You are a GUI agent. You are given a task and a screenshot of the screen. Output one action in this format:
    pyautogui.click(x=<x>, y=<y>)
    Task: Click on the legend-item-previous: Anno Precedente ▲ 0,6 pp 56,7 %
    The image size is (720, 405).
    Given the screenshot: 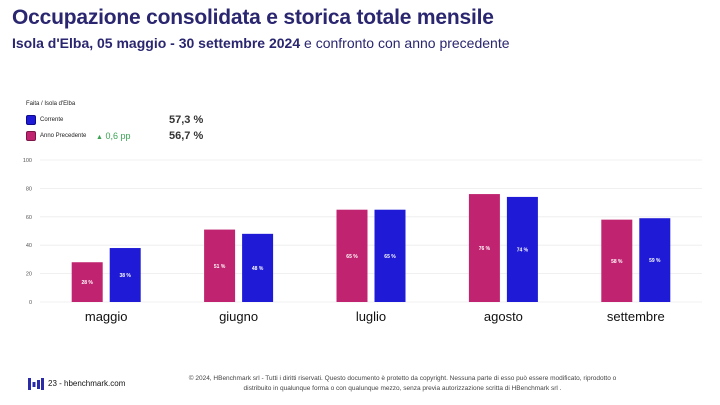 What is the action you would take?
    pyautogui.click(x=114, y=136)
    